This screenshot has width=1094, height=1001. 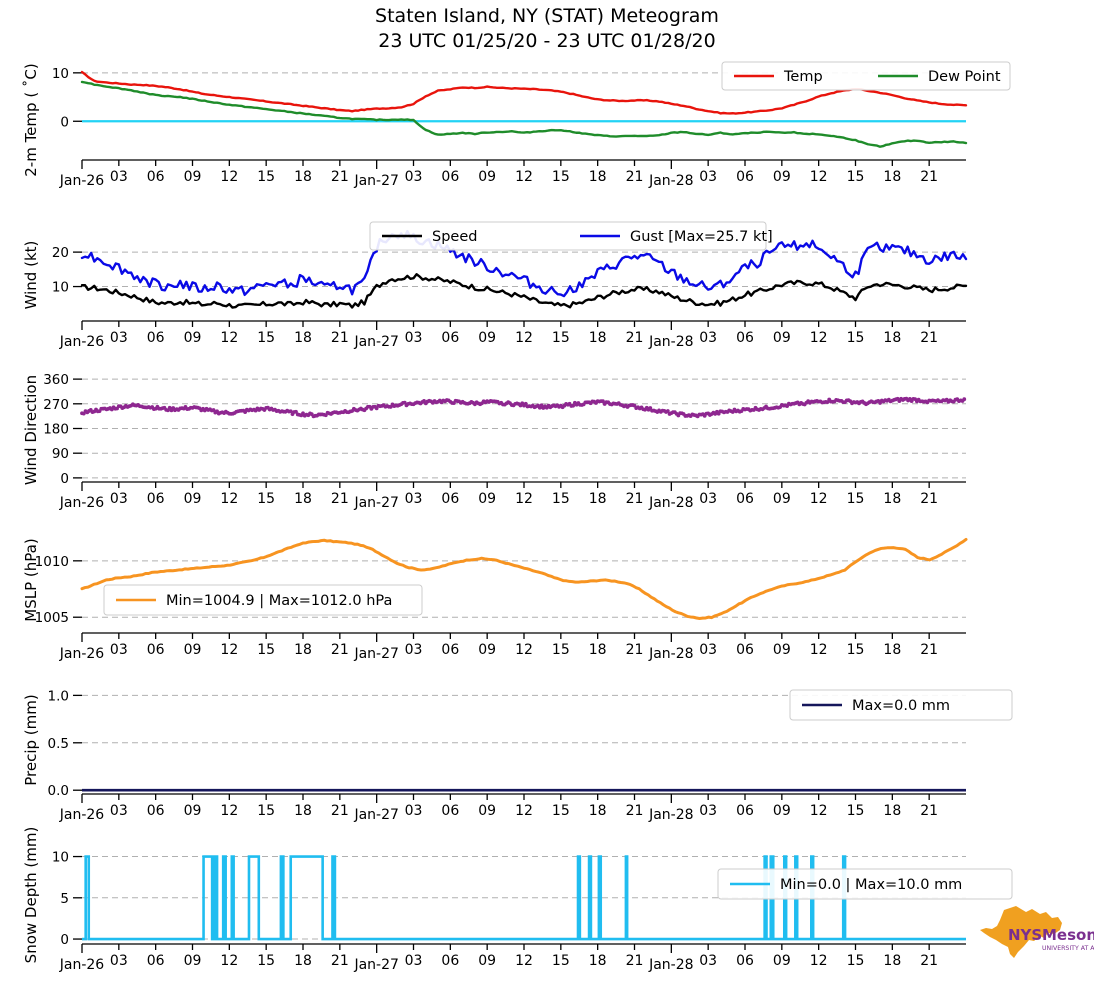 I want to click on legend-snow-depth: Min=0.0 | Max=10.0 mm, so click(x=865, y=884).